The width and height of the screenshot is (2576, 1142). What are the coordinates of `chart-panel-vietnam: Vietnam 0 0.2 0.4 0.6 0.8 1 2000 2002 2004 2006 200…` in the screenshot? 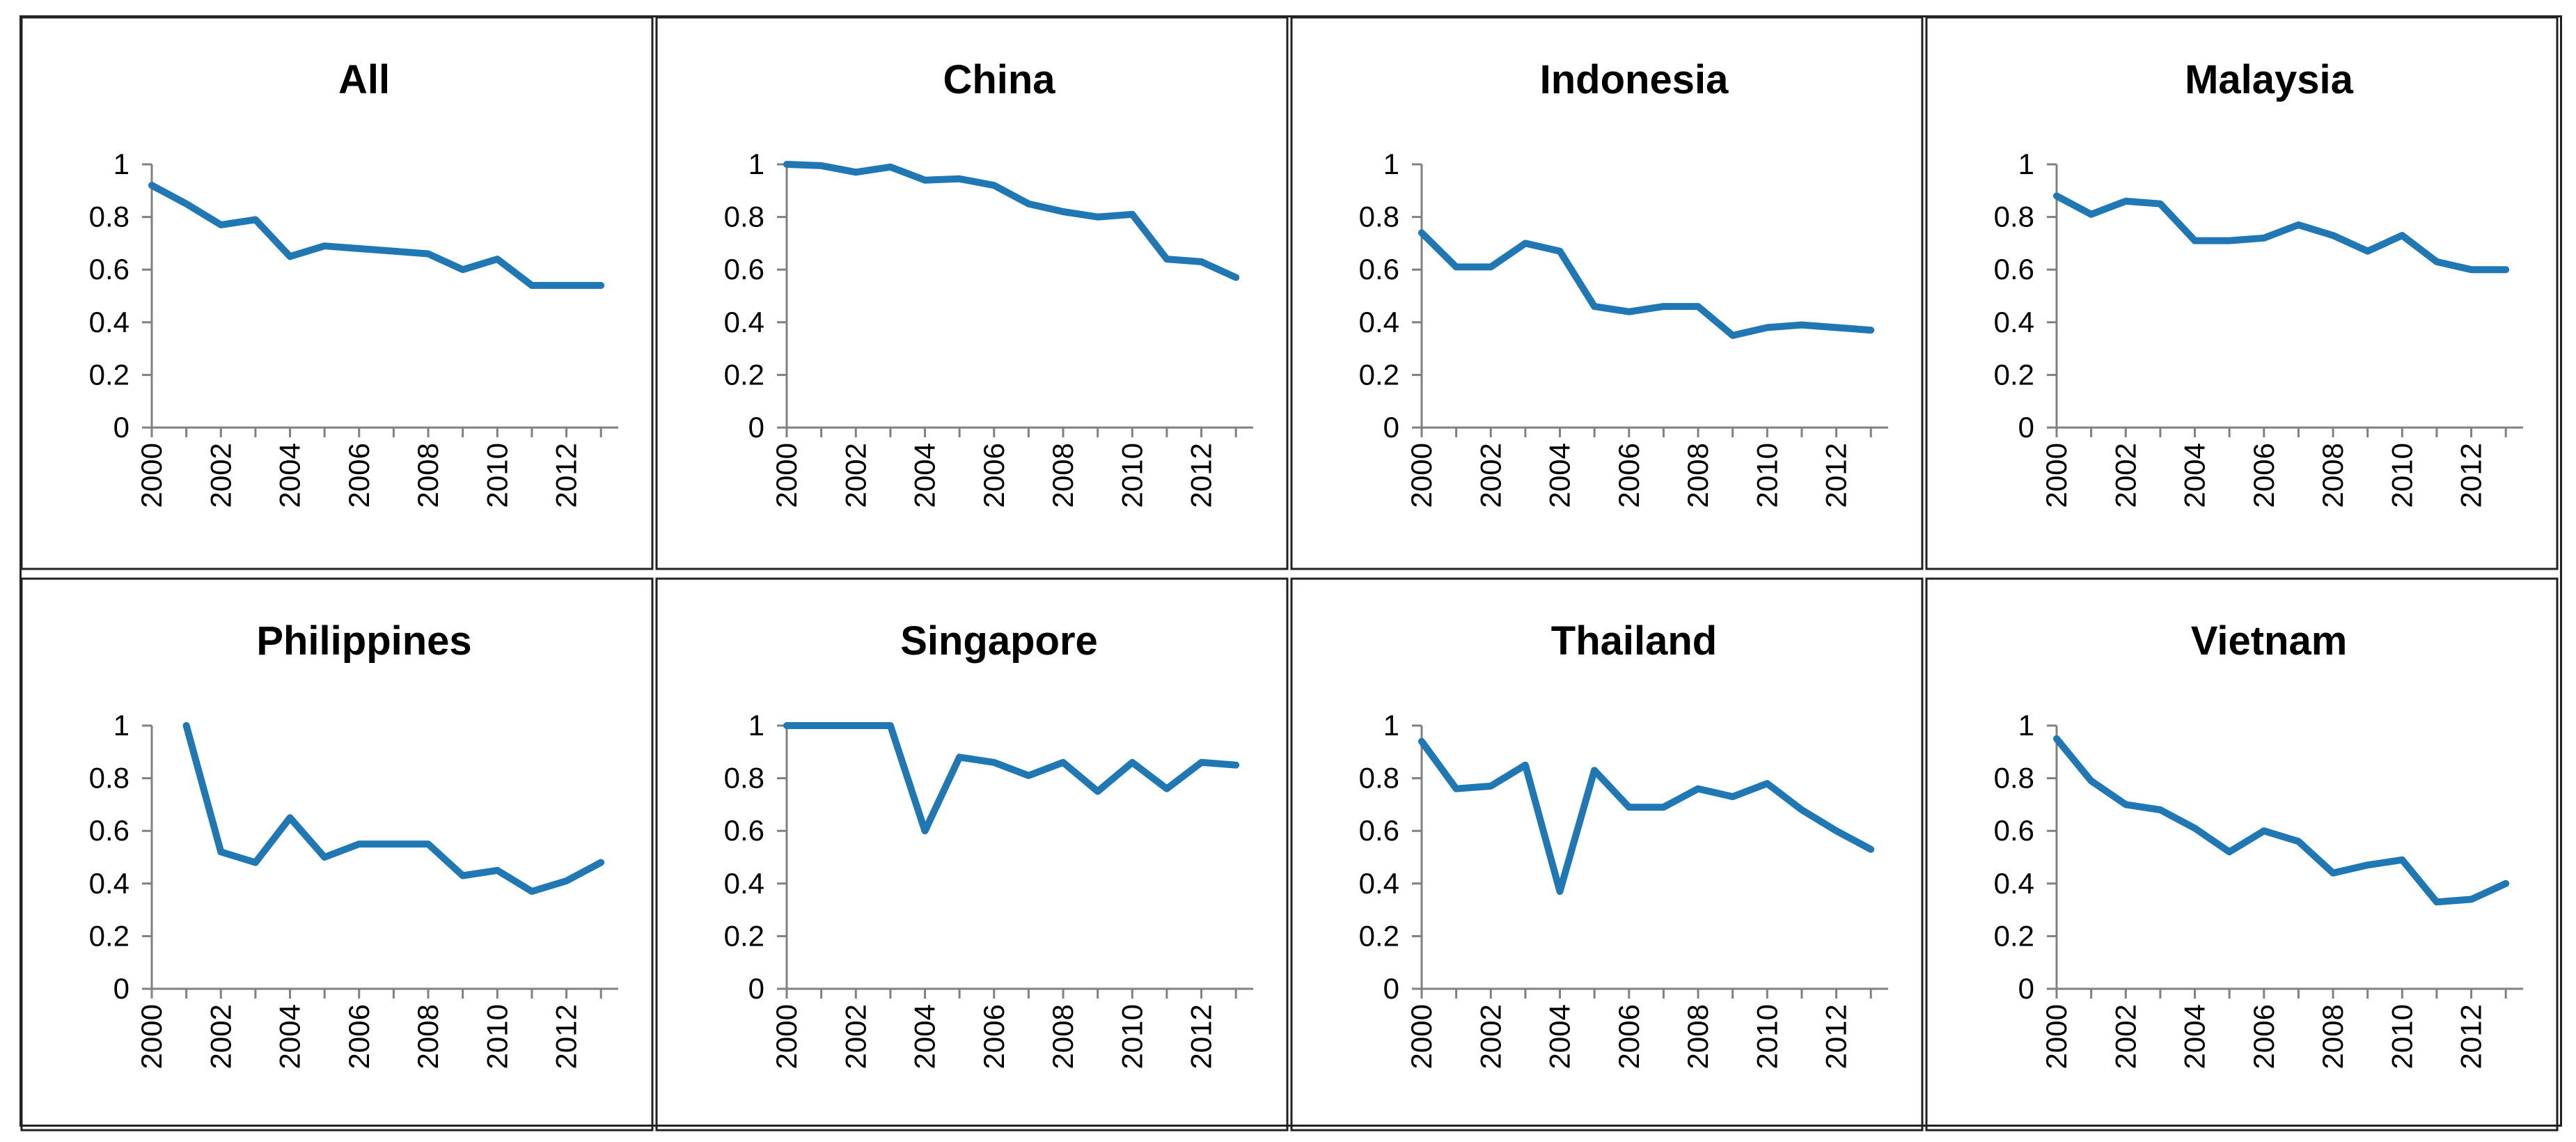 It's located at (2241, 854).